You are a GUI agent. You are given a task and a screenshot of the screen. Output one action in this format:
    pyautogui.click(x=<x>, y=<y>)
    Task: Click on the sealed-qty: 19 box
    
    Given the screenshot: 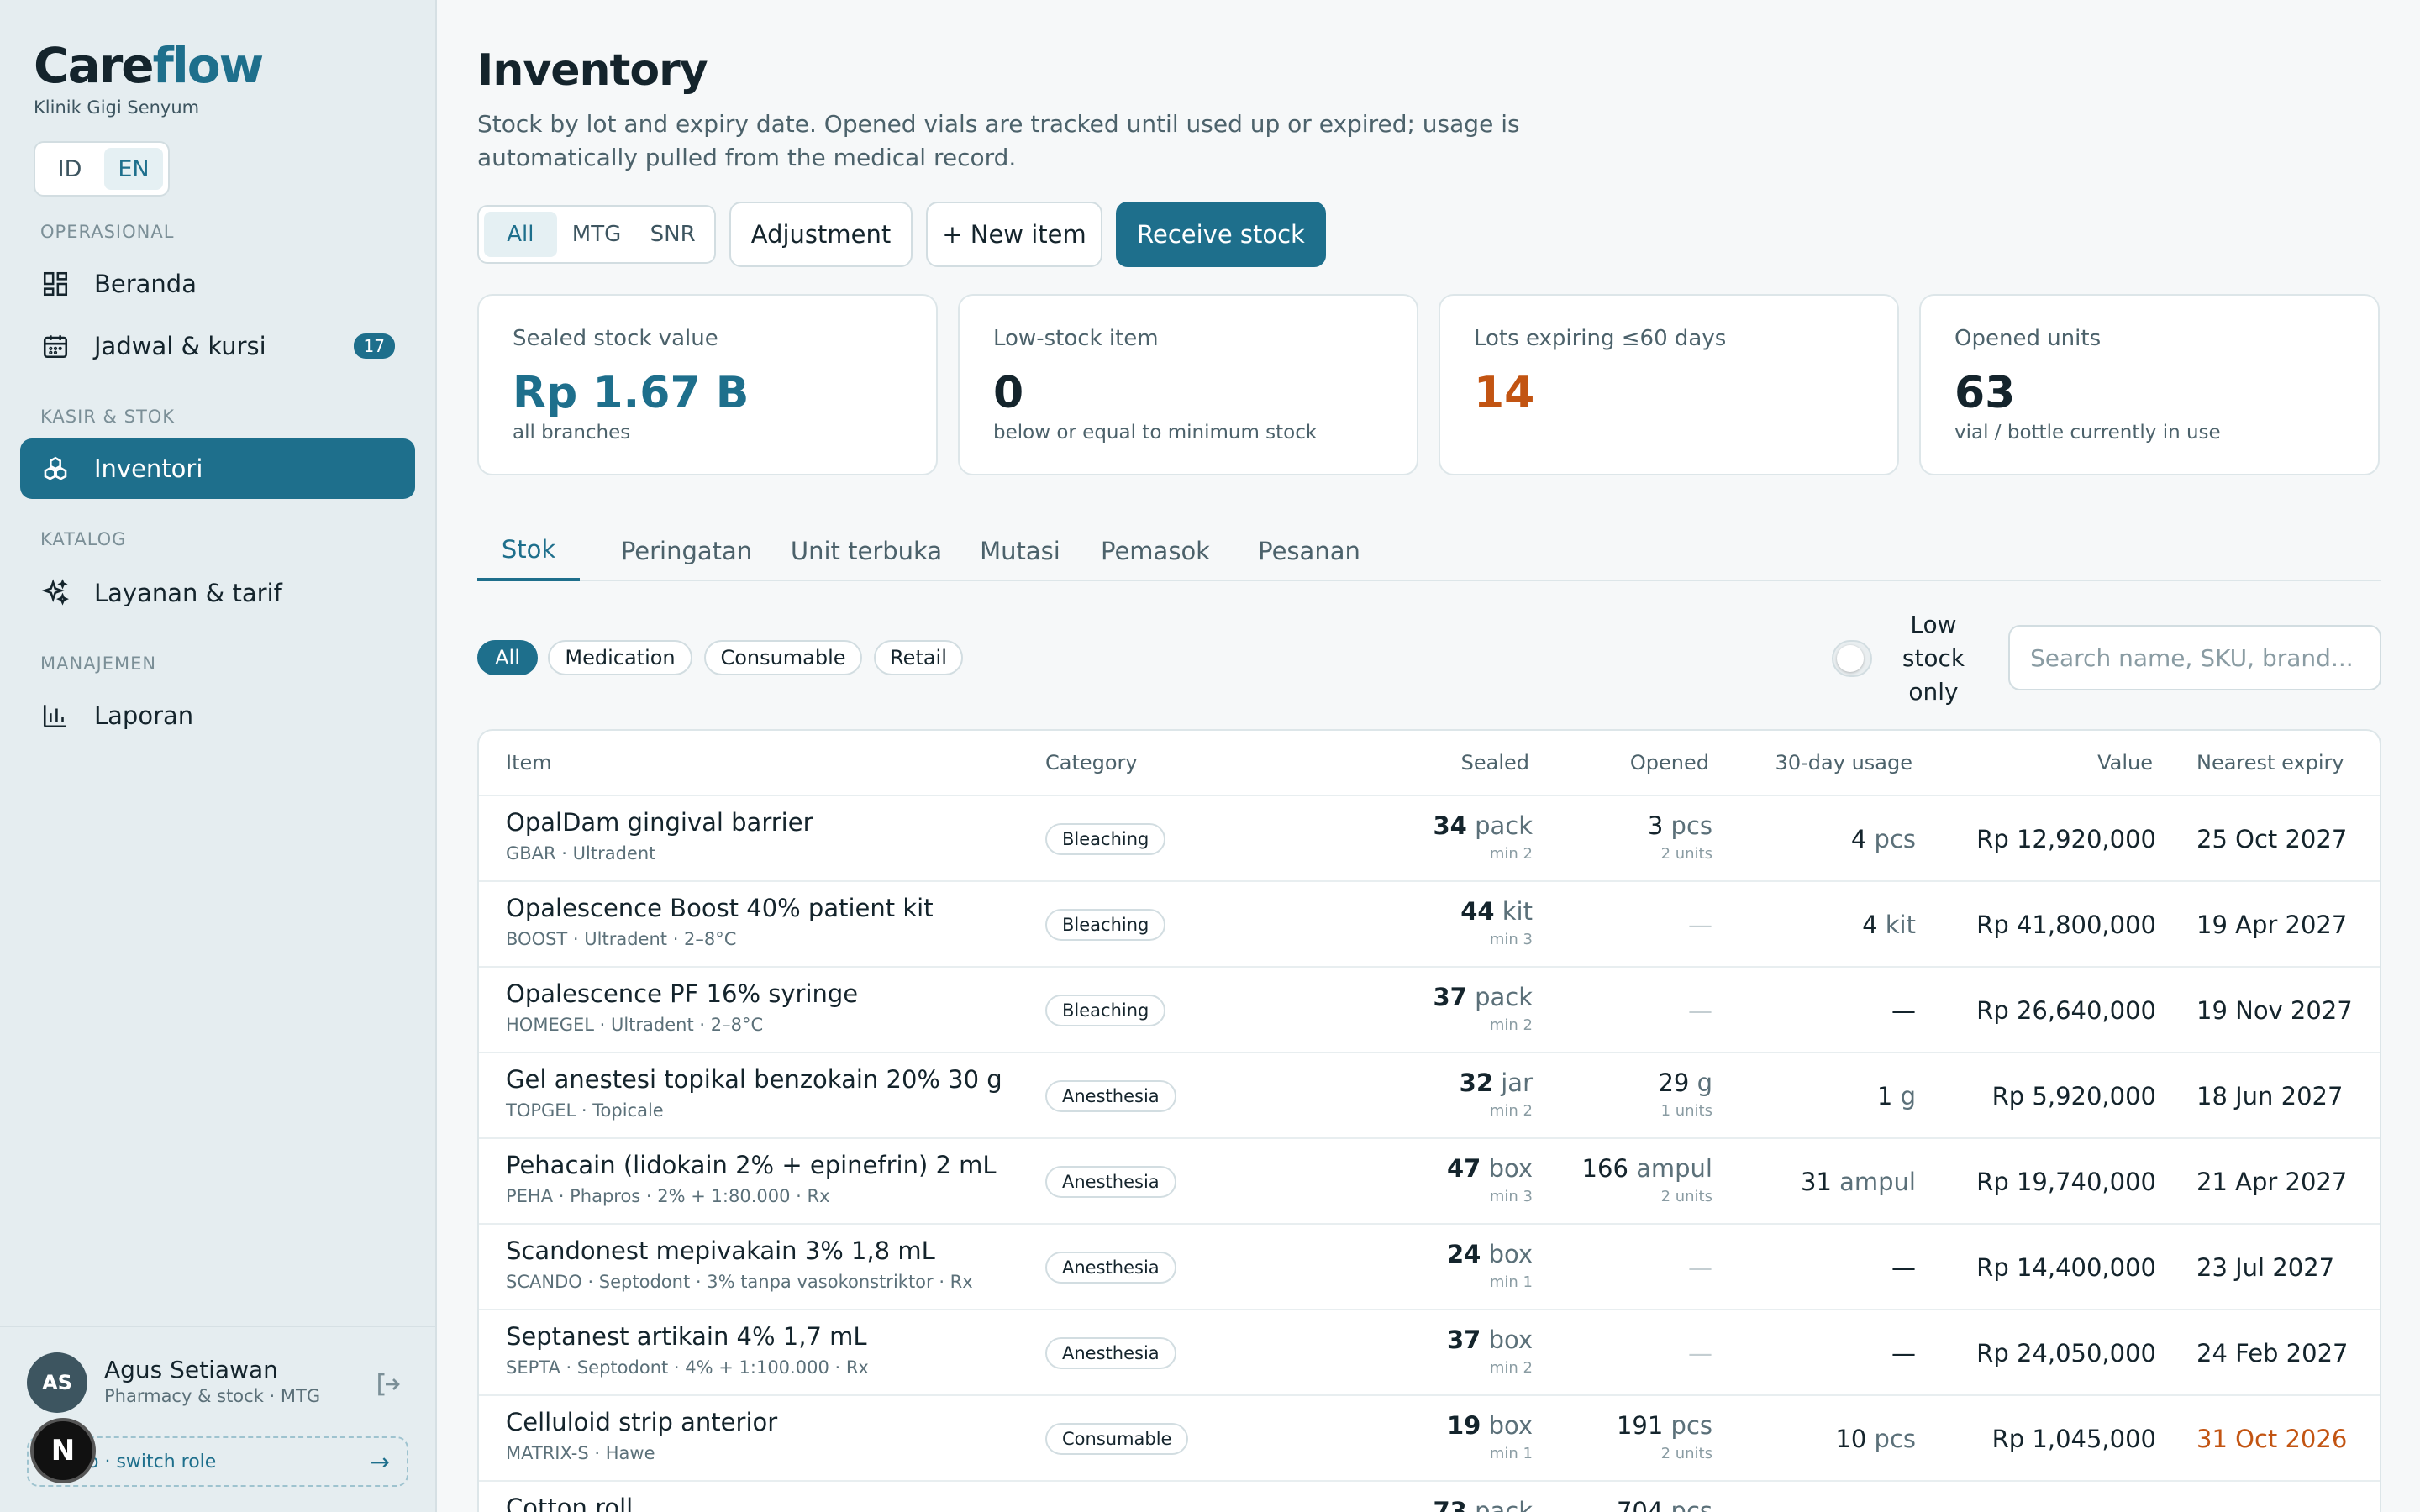 What is the action you would take?
    pyautogui.click(x=1490, y=1425)
    